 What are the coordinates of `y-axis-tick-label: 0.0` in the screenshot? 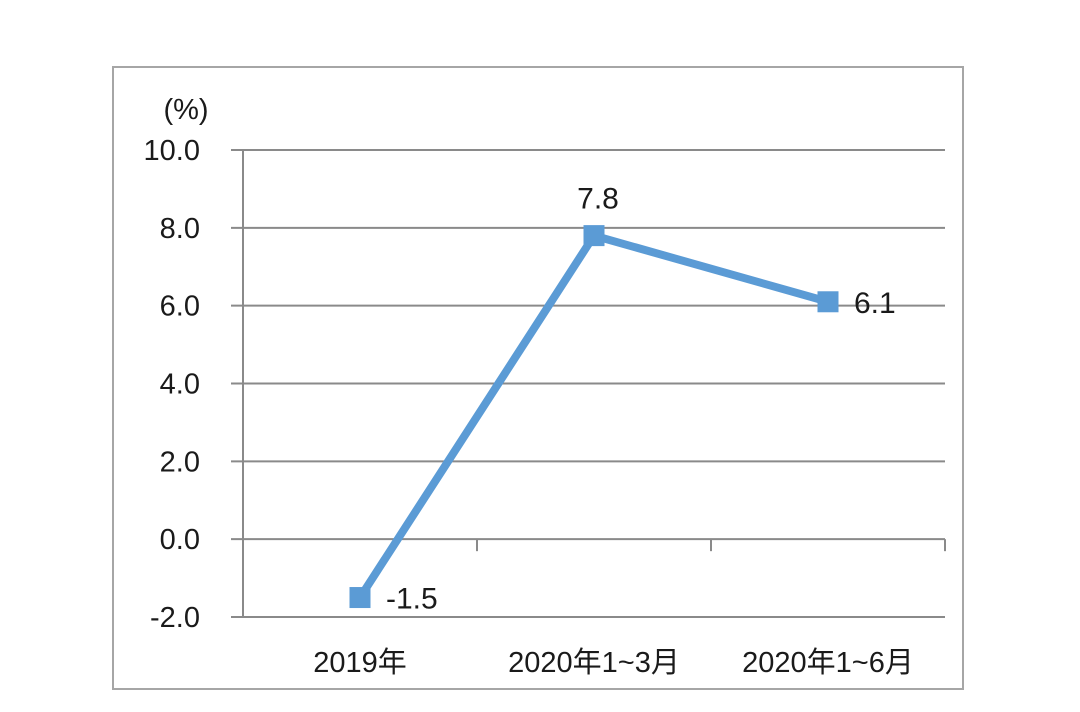 It's located at (180, 540).